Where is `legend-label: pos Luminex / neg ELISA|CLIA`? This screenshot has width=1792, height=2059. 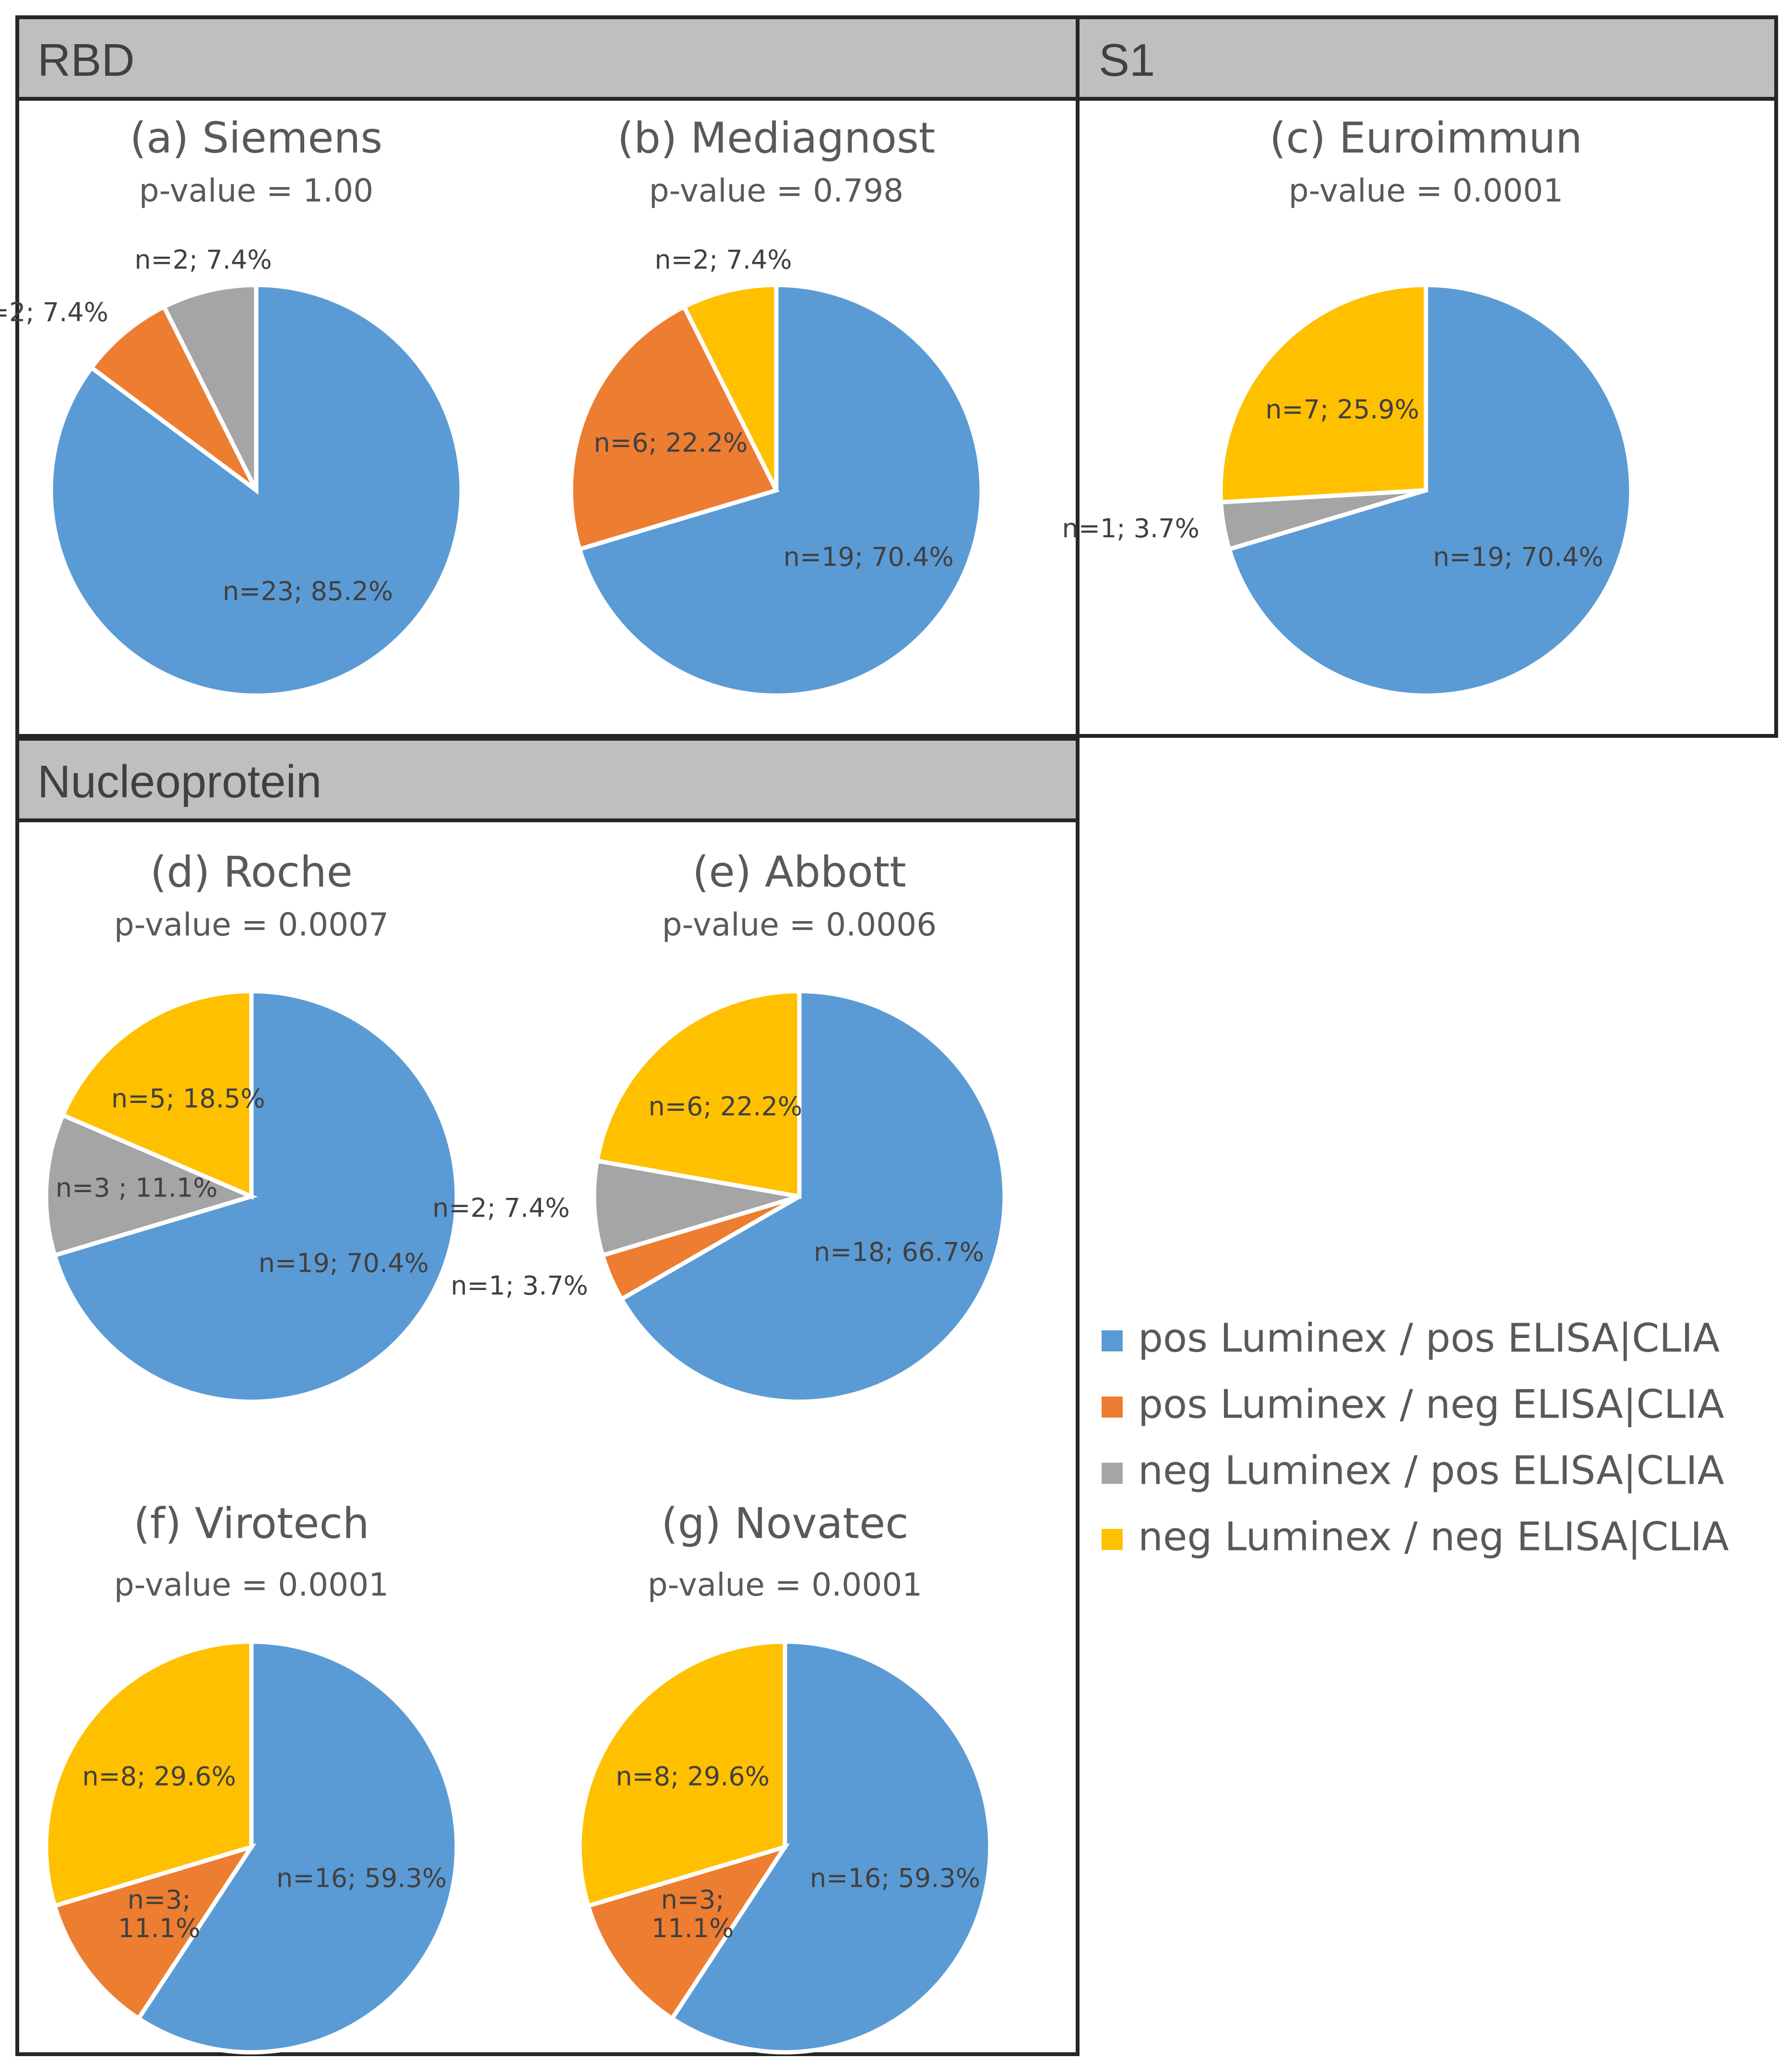 legend-label: pos Luminex / neg ELISA|CLIA is located at coordinates (1431, 1404).